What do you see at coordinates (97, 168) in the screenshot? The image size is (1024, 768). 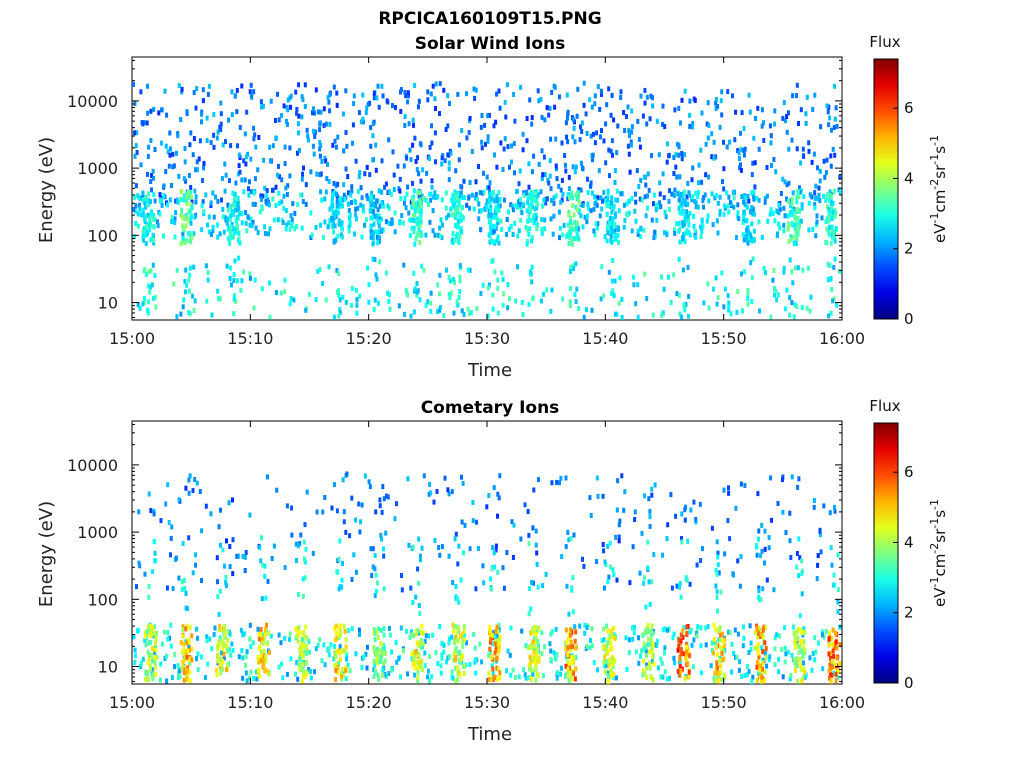 I see `y-tick-label: 1000` at bounding box center [97, 168].